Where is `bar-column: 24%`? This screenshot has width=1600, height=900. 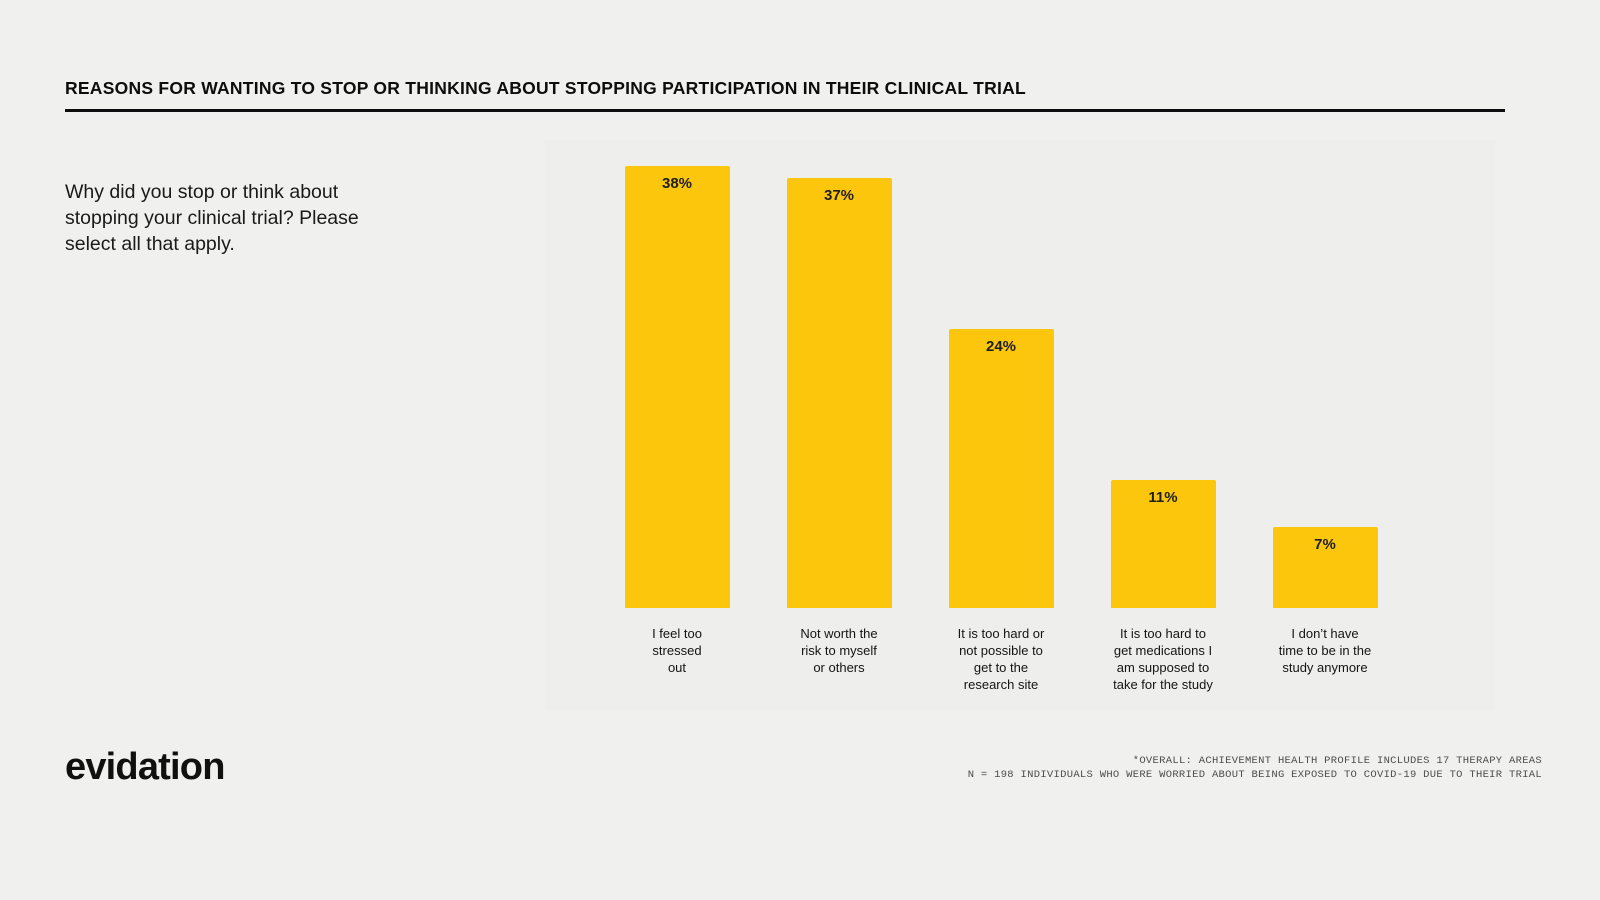
bar-column: 24% is located at coordinates (1001, 468).